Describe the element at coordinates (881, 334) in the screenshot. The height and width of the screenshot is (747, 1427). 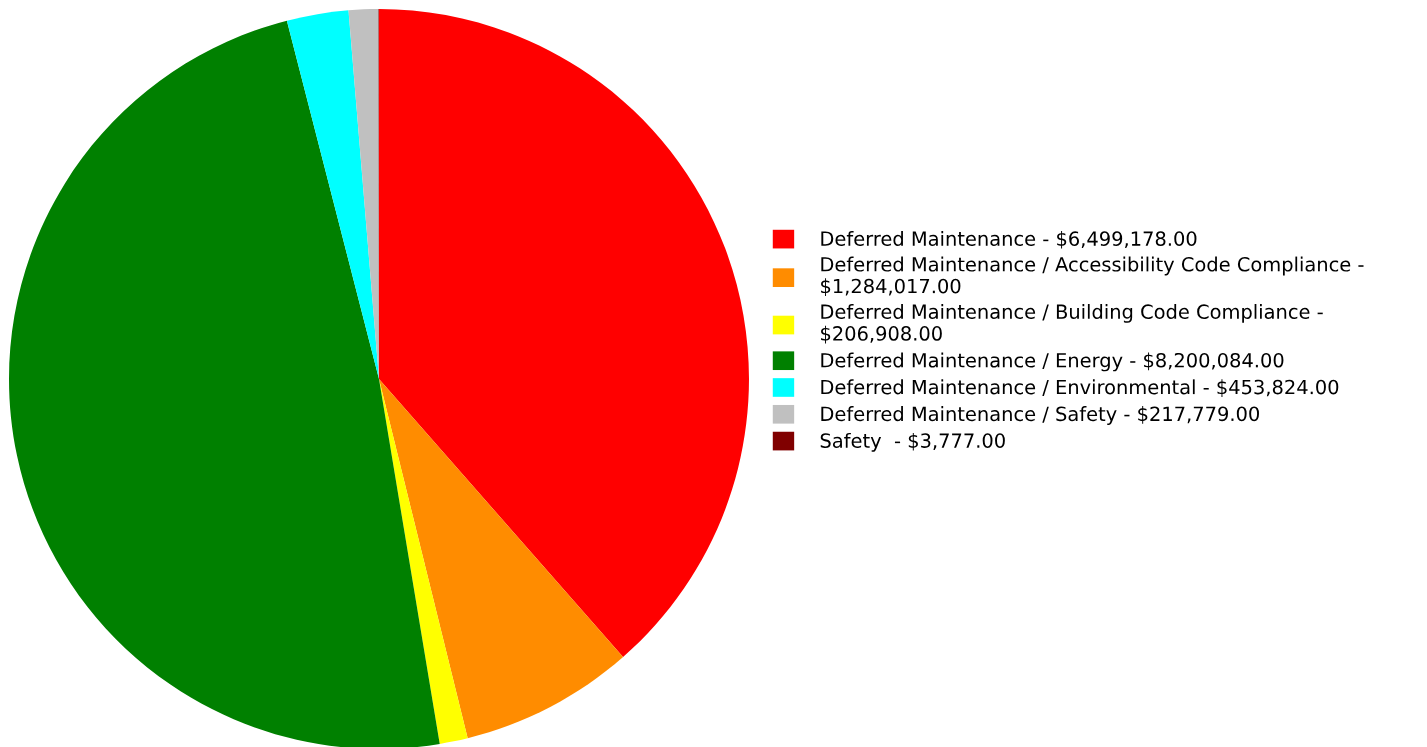
I see `data-label: $206,908.00` at that location.